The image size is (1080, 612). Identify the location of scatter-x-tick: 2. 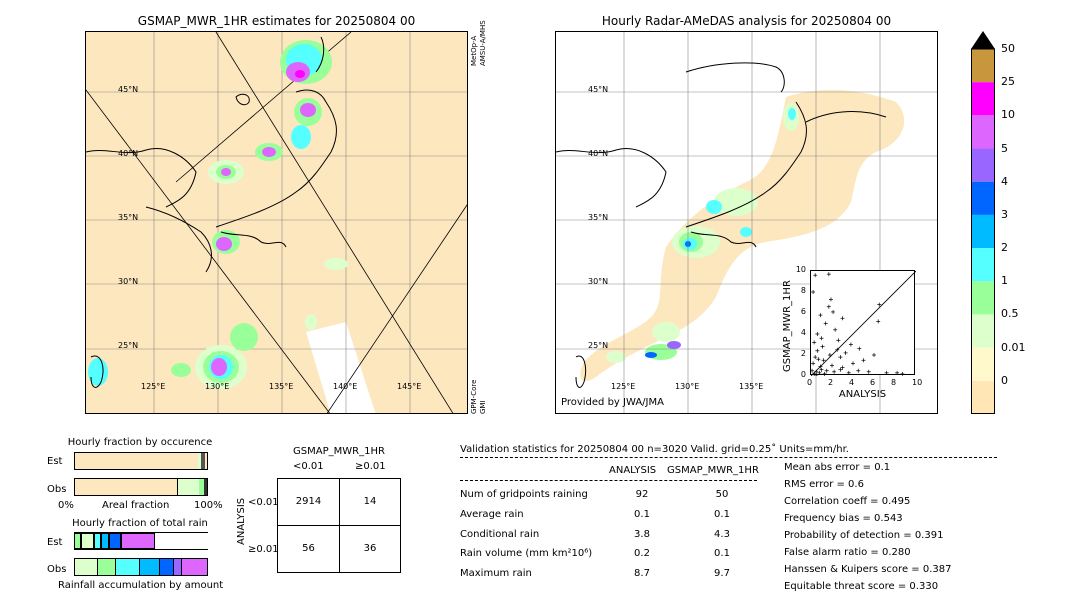
(831, 382).